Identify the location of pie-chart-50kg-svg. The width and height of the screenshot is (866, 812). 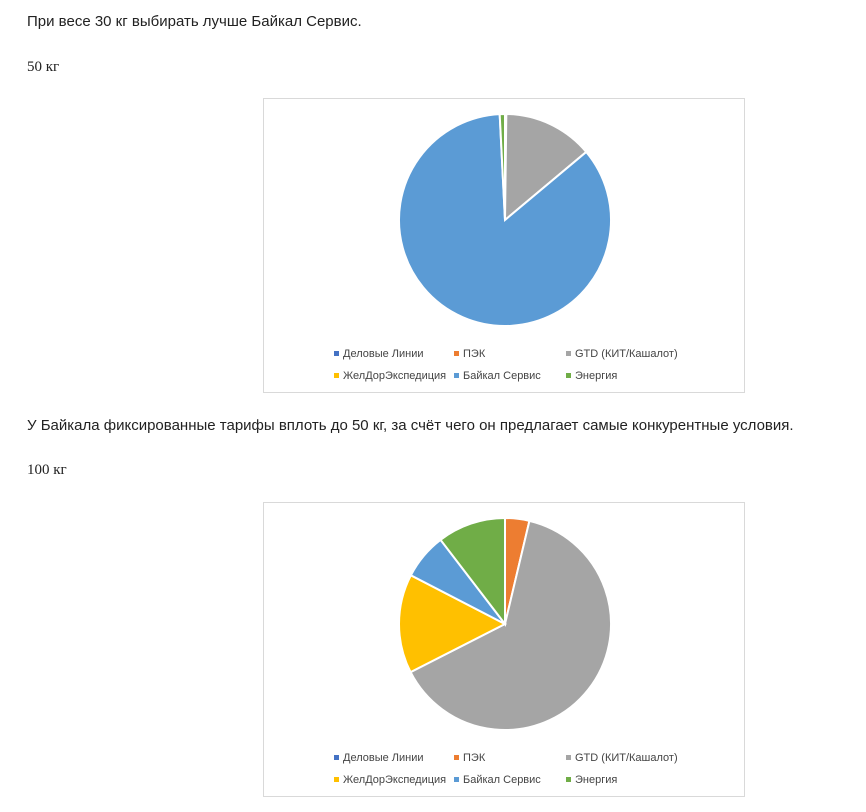
(505, 219).